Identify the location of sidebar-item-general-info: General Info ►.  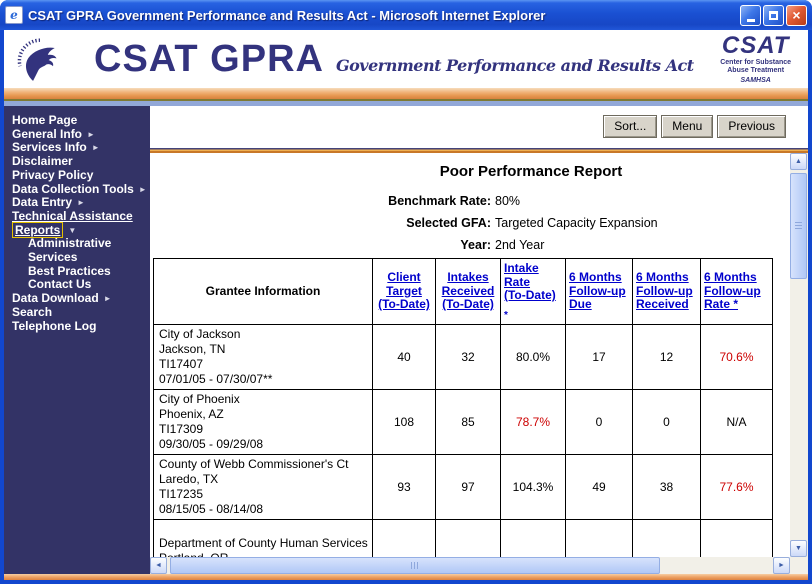
(80, 134).